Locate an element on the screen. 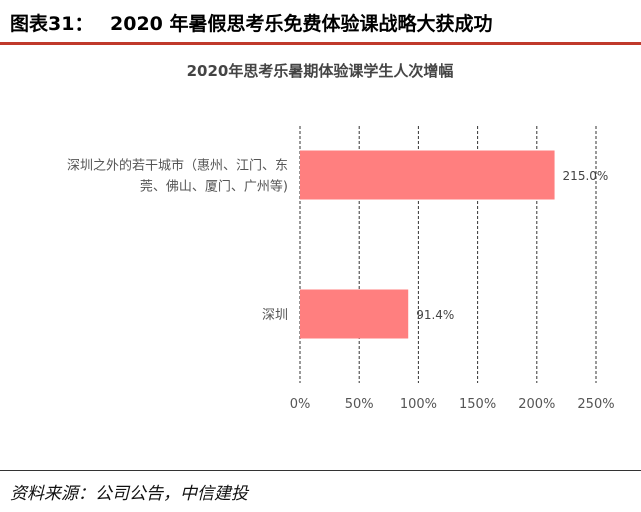 The width and height of the screenshot is (641, 512). data-label: 91.4% is located at coordinates (435, 315).